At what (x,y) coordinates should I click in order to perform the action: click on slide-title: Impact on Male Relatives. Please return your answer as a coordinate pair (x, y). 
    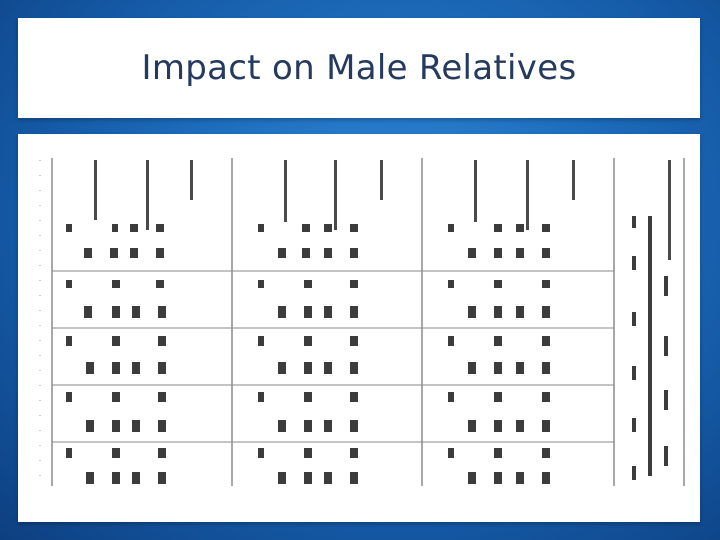
    Looking at the image, I should click on (359, 68).